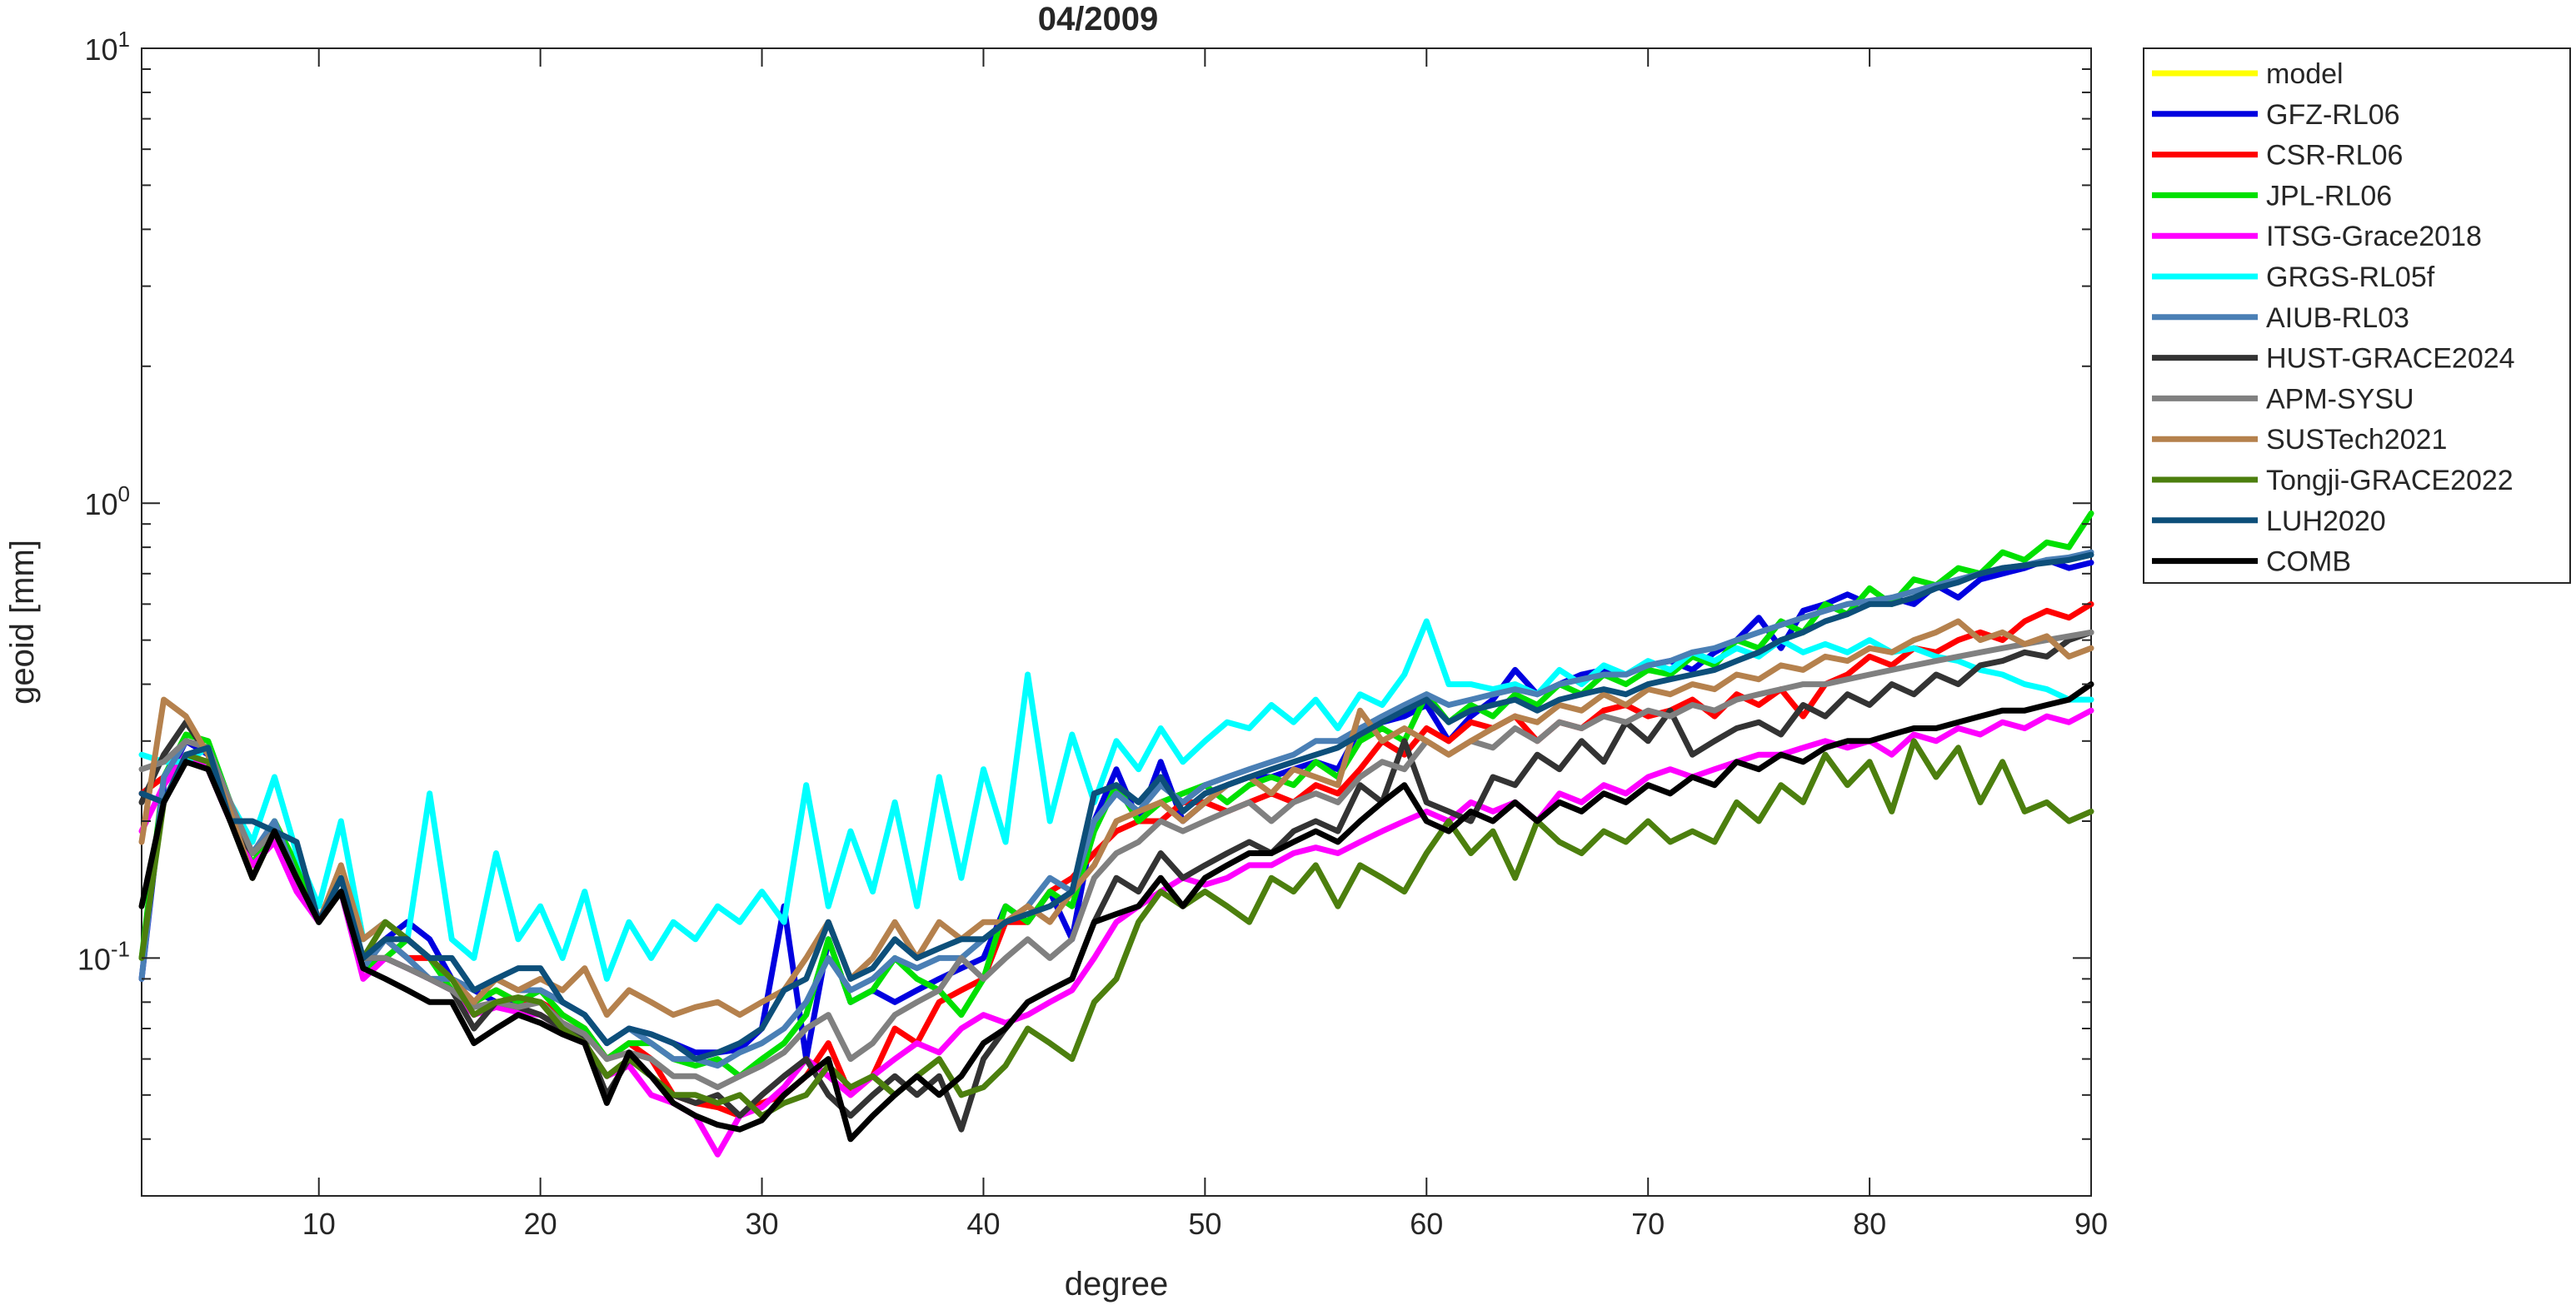  What do you see at coordinates (983, 1224) in the screenshot?
I see `x-tick-label: 40` at bounding box center [983, 1224].